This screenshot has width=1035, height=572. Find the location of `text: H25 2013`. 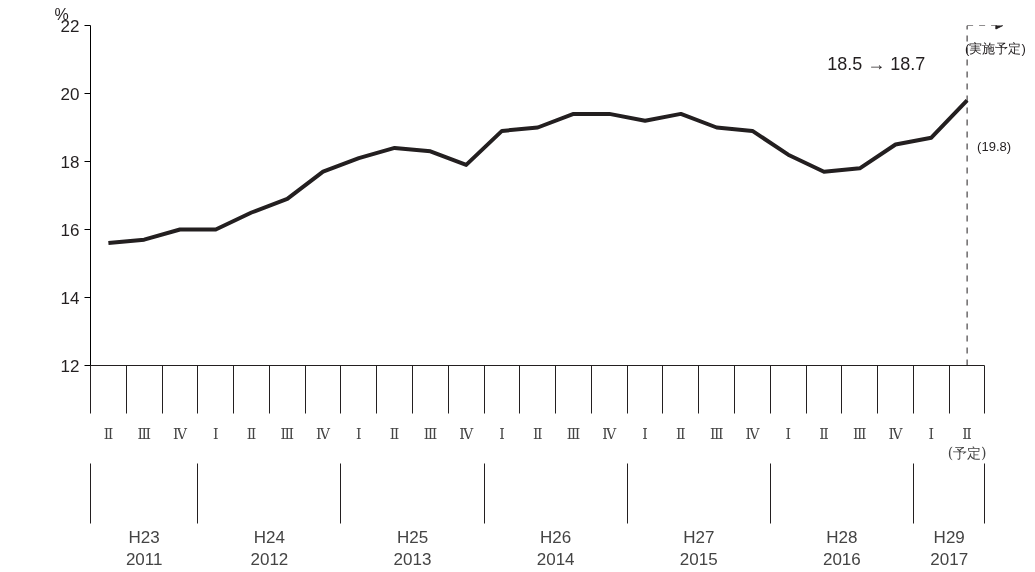

text: H25 2013 is located at coordinates (412, 548).